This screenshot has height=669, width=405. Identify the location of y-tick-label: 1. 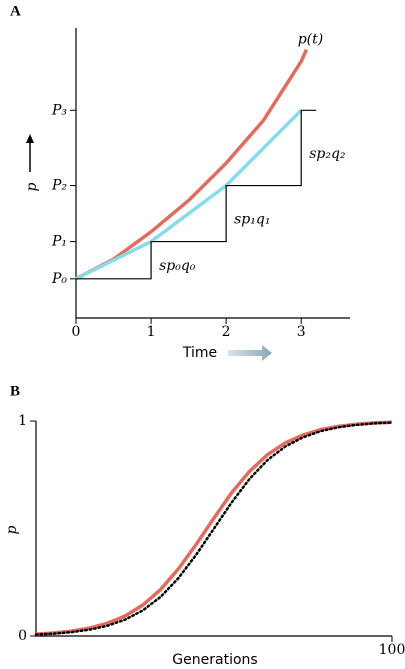
(22, 421).